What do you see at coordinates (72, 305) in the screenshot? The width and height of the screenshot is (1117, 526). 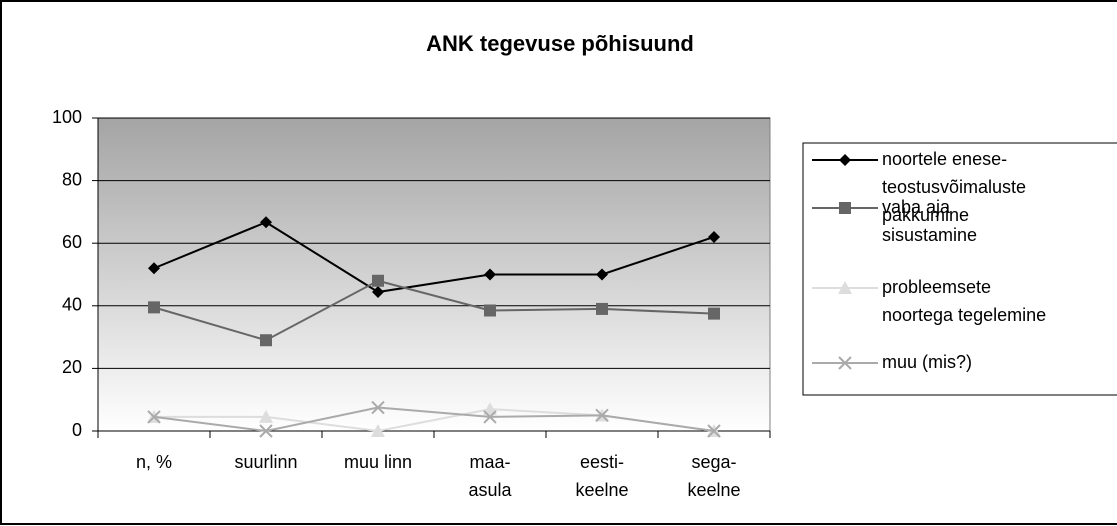 I see `y-tick-label: 40` at bounding box center [72, 305].